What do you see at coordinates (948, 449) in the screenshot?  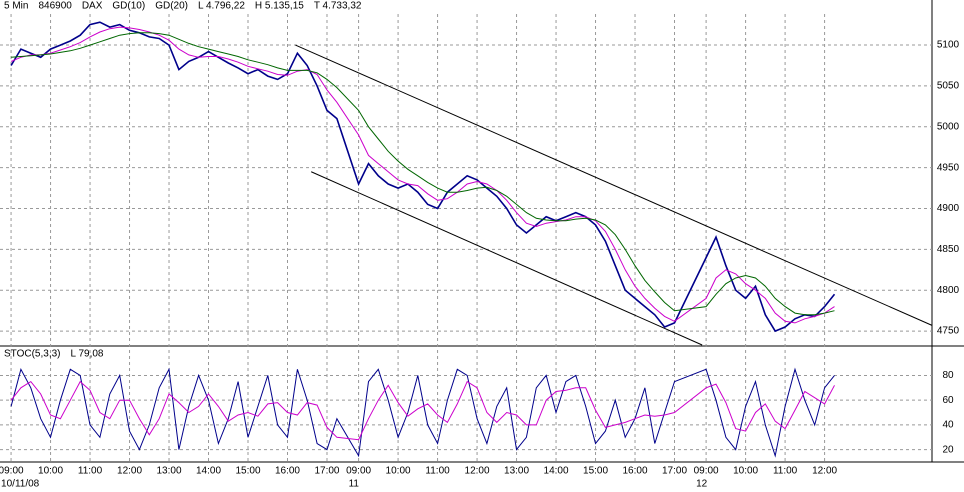 I see `y-tick-label: 20` at bounding box center [948, 449].